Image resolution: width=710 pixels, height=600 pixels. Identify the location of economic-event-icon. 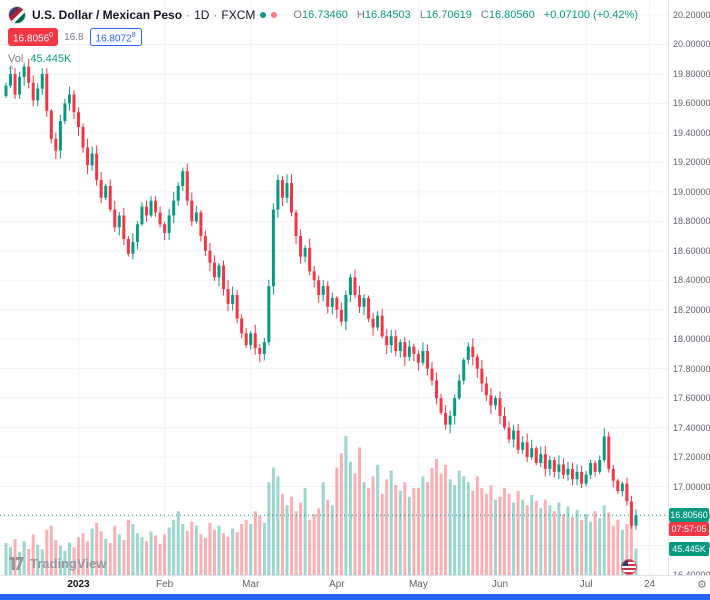
(629, 567).